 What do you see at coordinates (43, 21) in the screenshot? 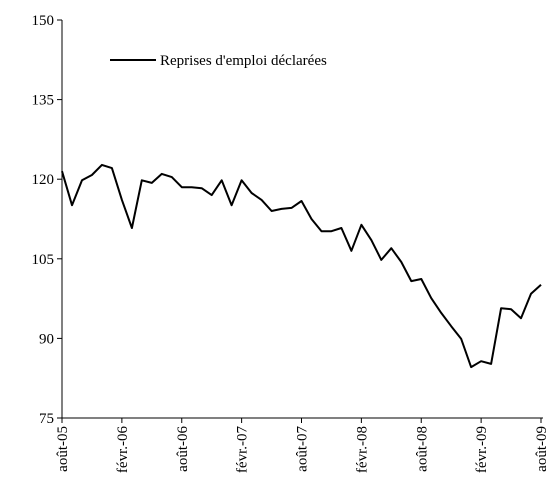
I see `y-tick-label: 150` at bounding box center [43, 21].